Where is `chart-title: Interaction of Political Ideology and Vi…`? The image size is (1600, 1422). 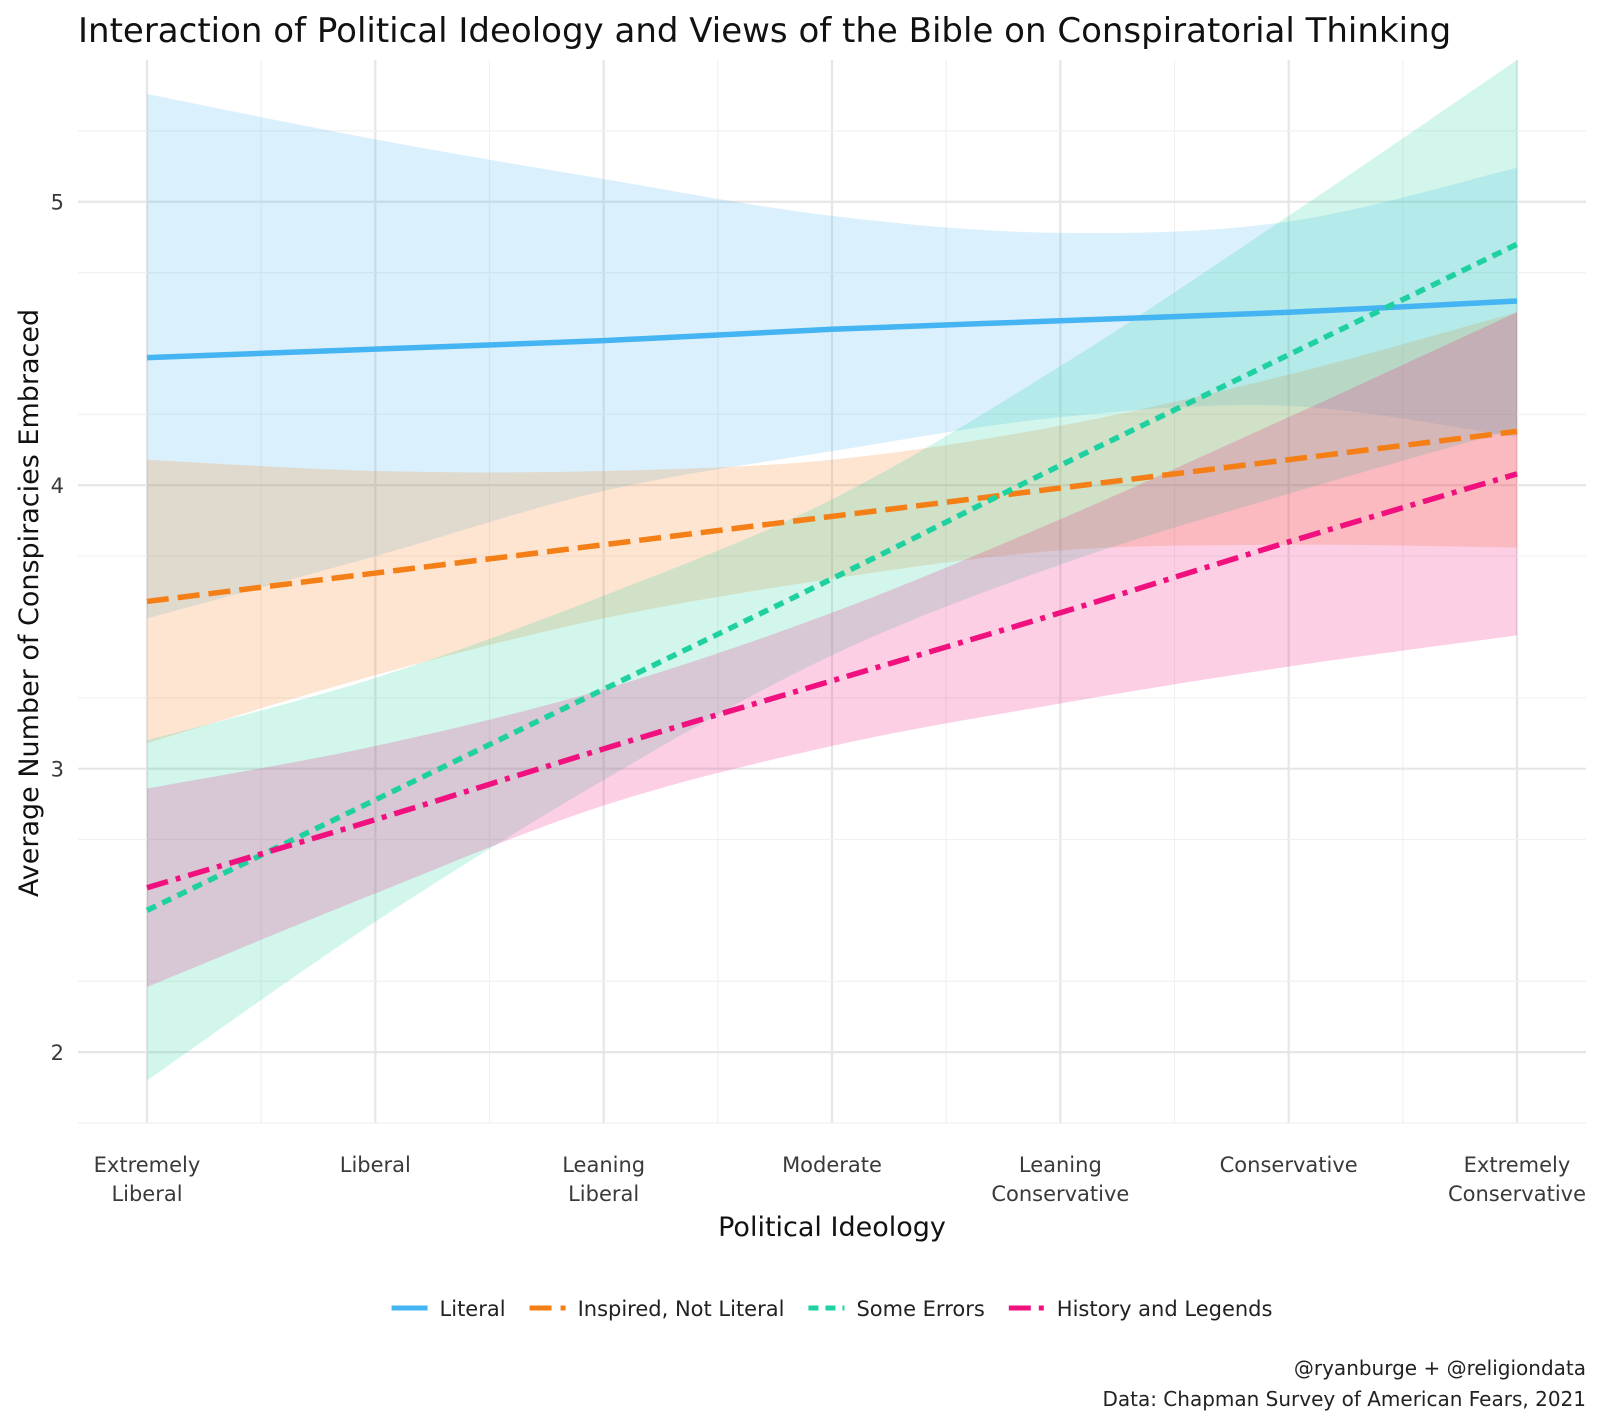
chart-title: Interaction of Political Ideology and Vi… is located at coordinates (764, 31).